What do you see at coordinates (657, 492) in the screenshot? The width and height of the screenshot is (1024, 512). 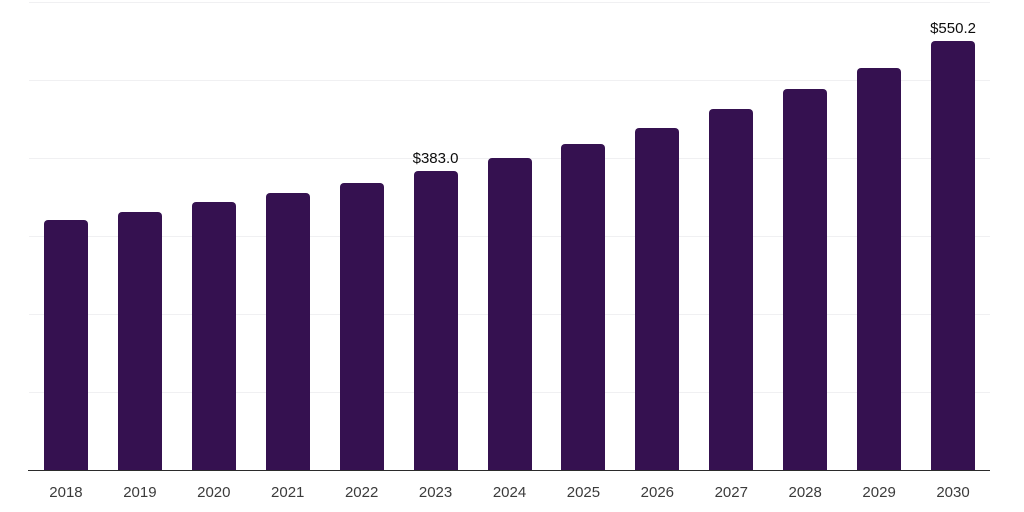 I see `x-axis-tick-label-2026: 2026` at bounding box center [657, 492].